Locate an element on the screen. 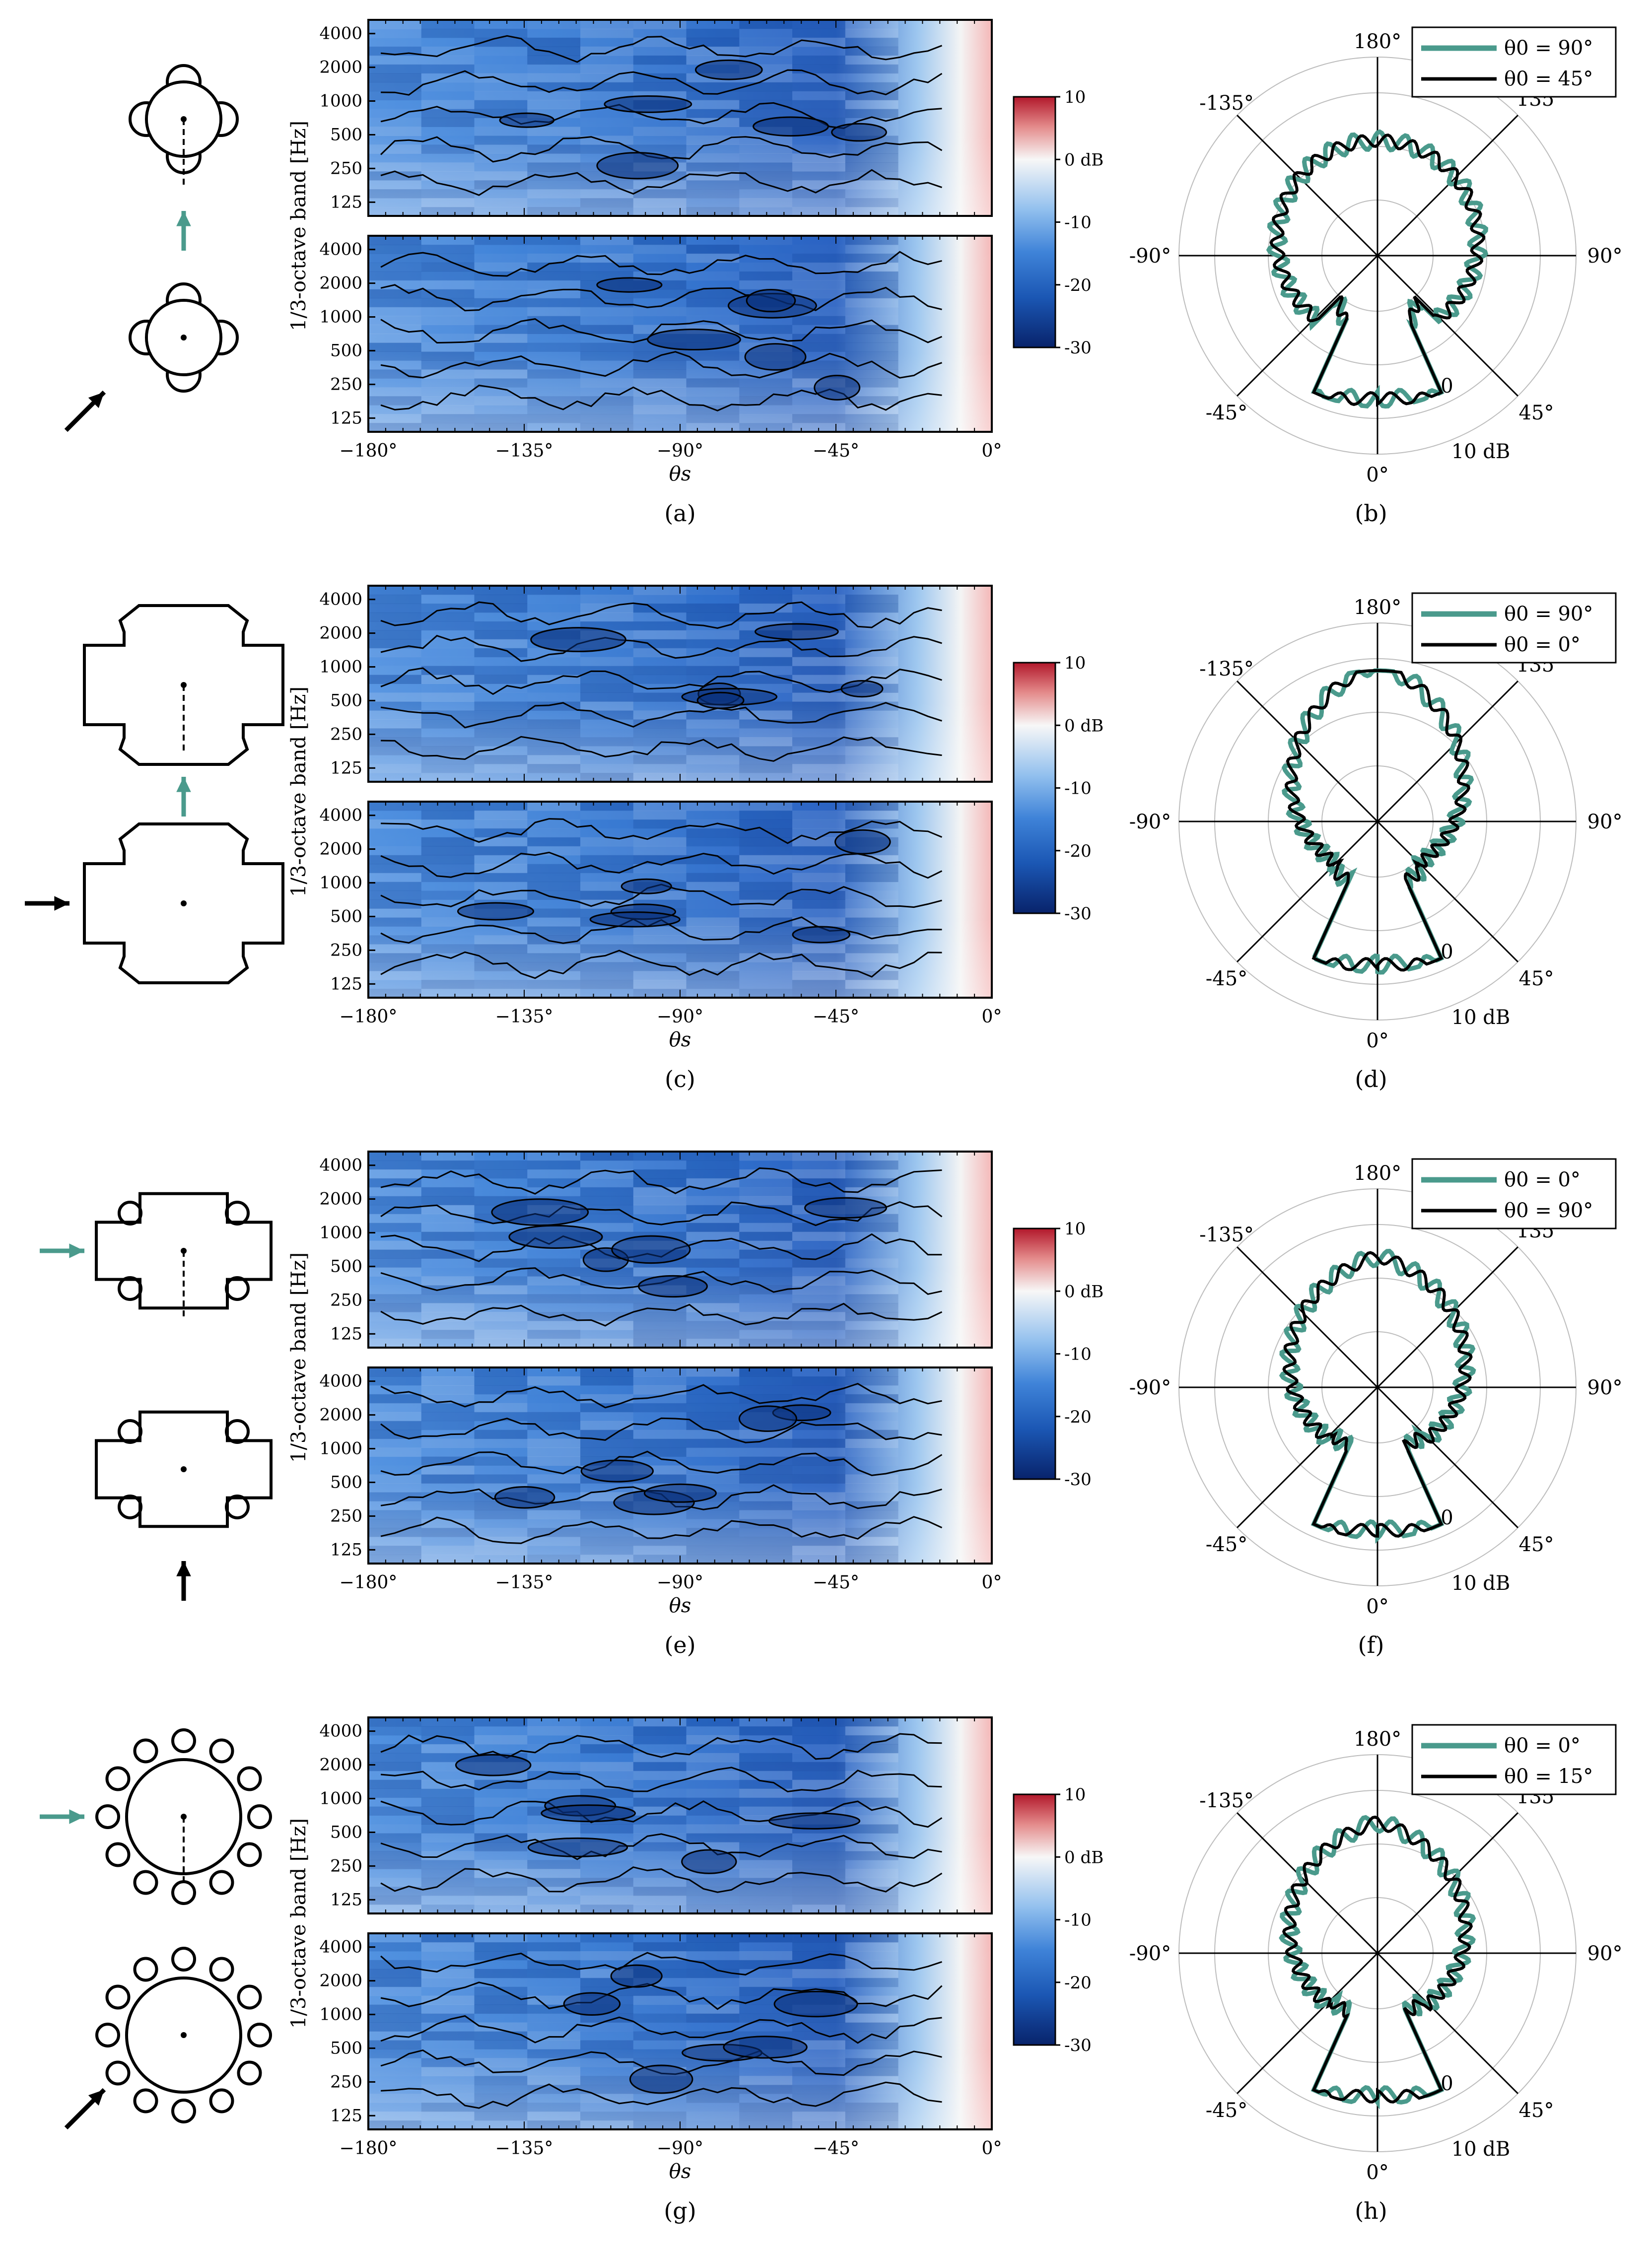  polar-angle-label: -45° is located at coordinates (1226, 413).